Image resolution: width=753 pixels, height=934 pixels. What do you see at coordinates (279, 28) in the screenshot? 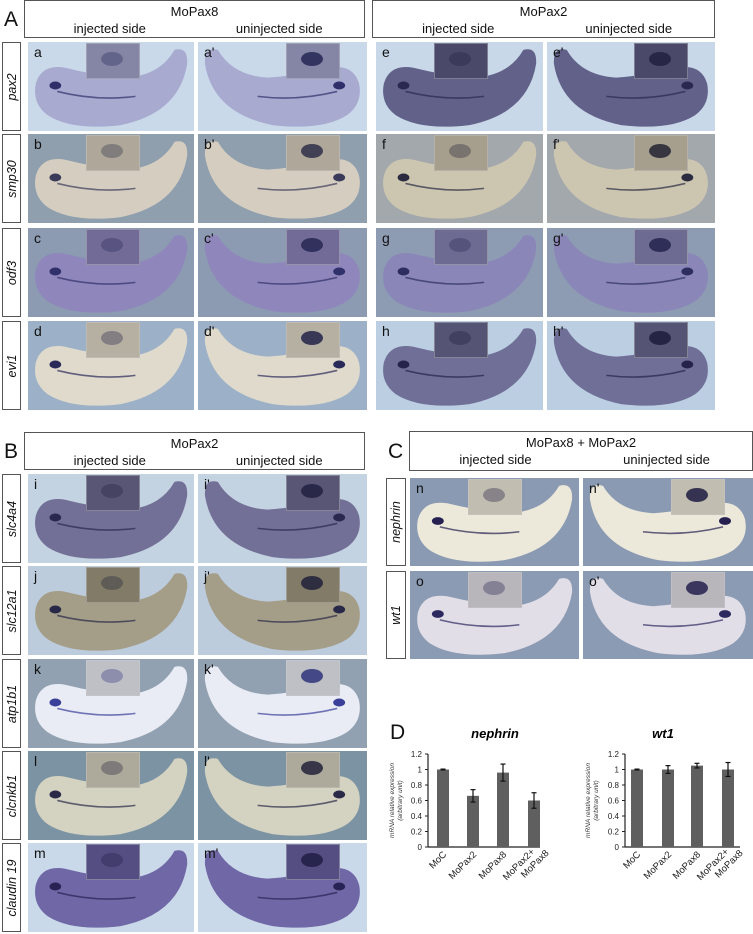
I see `uninjected-side-label: uninjected side` at bounding box center [279, 28].